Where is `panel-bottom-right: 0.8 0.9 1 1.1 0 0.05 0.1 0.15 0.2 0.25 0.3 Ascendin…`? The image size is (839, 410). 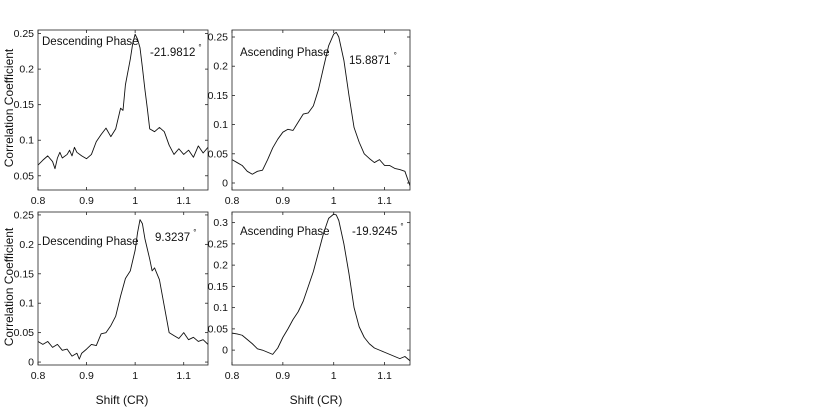
panel-bottom-right: 0.8 0.9 1 1.1 0 0.05 0.1 0.15 0.2 0.25 0.3 Ascendin… is located at coordinates (309, 296).